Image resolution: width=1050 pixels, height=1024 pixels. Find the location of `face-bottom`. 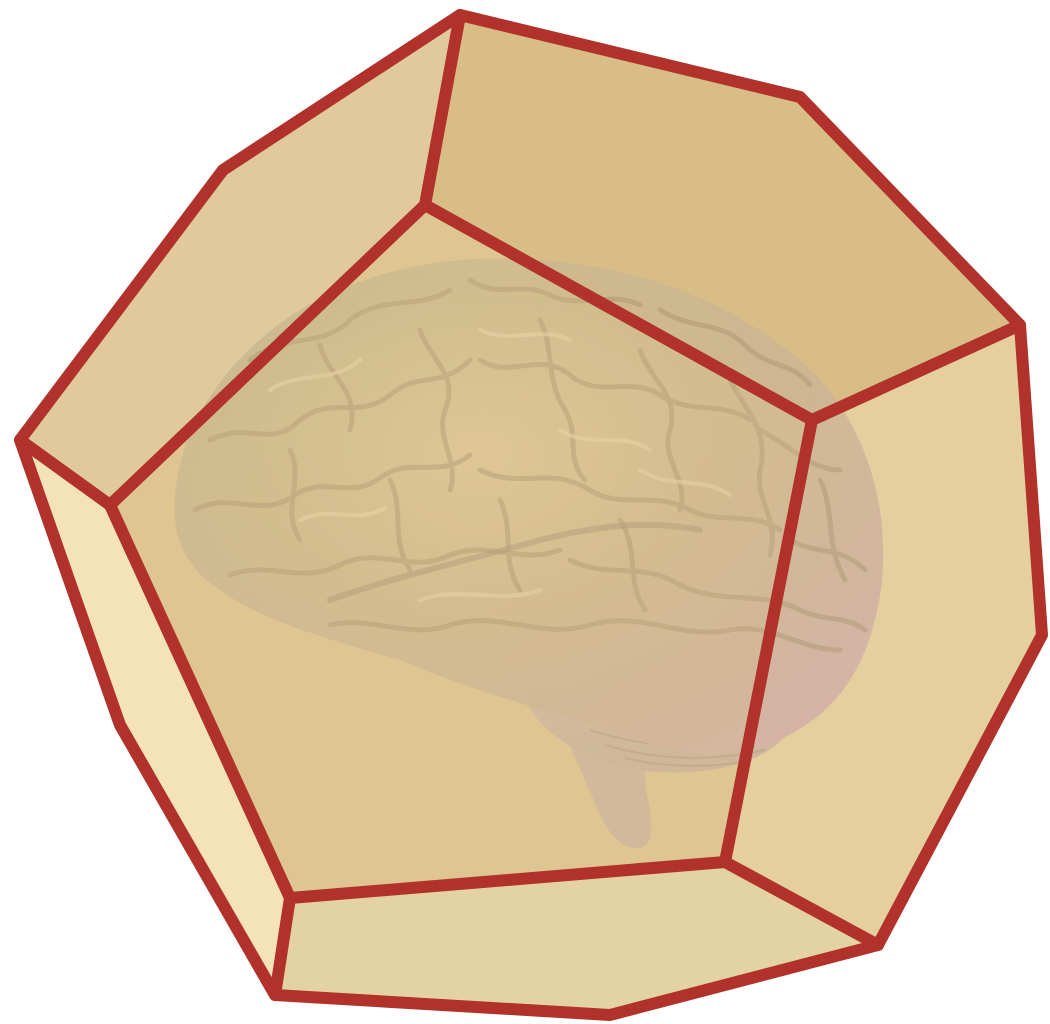

face-bottom is located at coordinates (576, 938).